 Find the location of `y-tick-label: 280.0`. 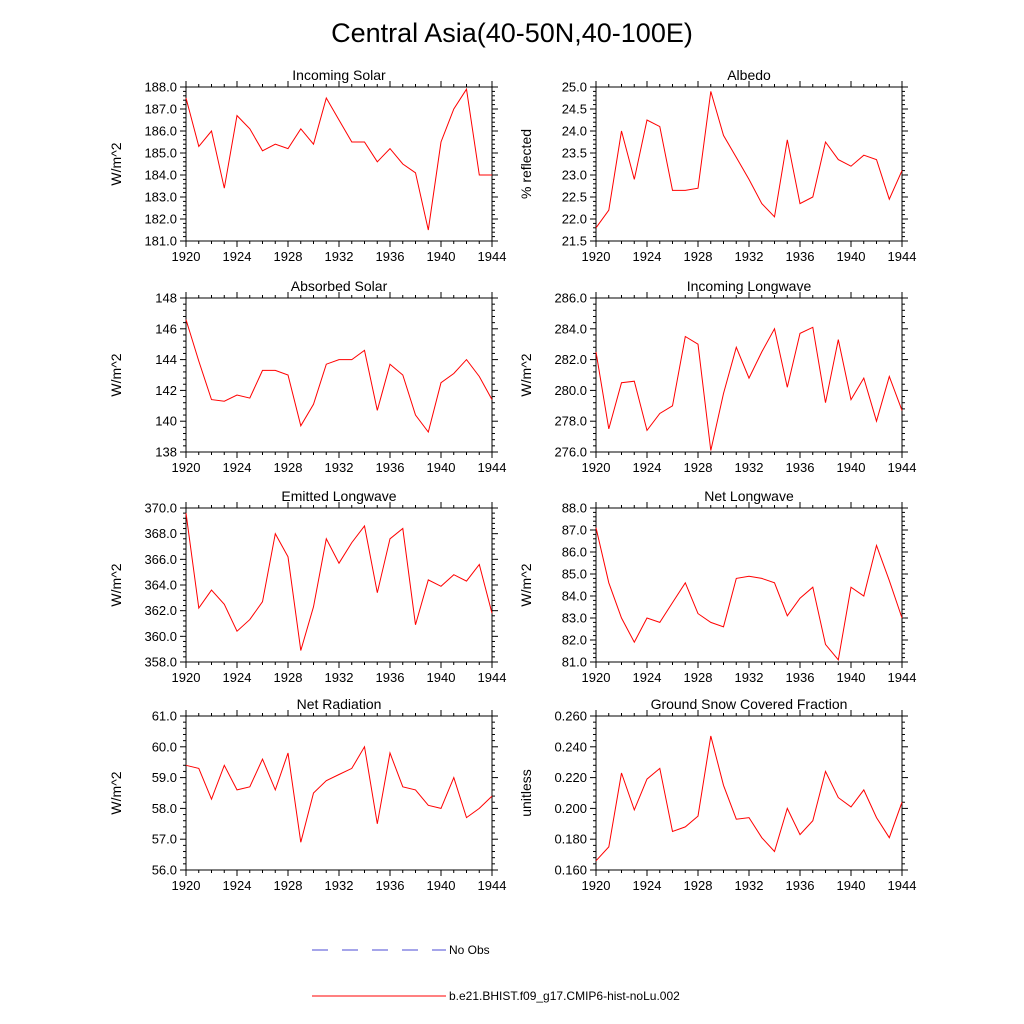

y-tick-label: 280.0 is located at coordinates (570, 390).